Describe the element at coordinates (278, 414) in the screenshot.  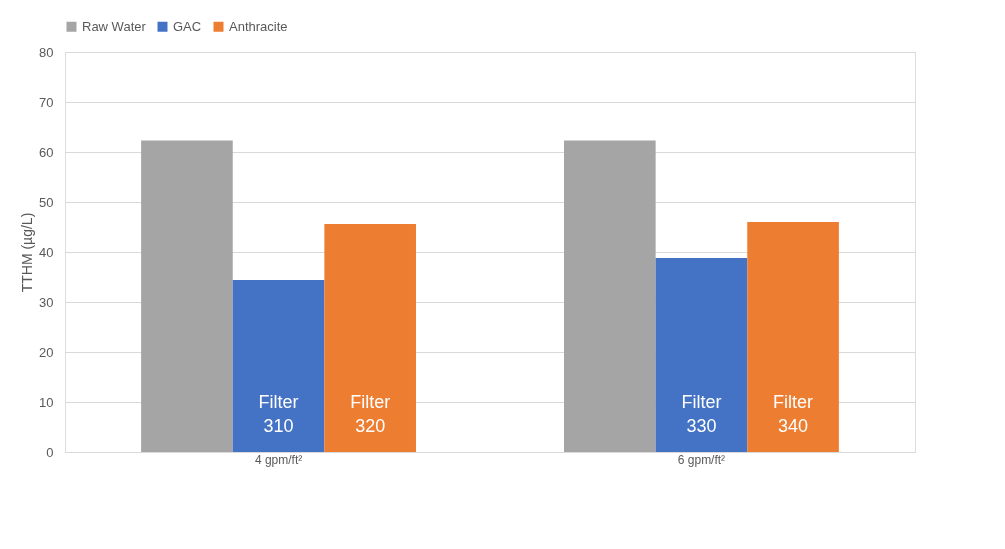
I see `data-label: Filter 310` at that location.